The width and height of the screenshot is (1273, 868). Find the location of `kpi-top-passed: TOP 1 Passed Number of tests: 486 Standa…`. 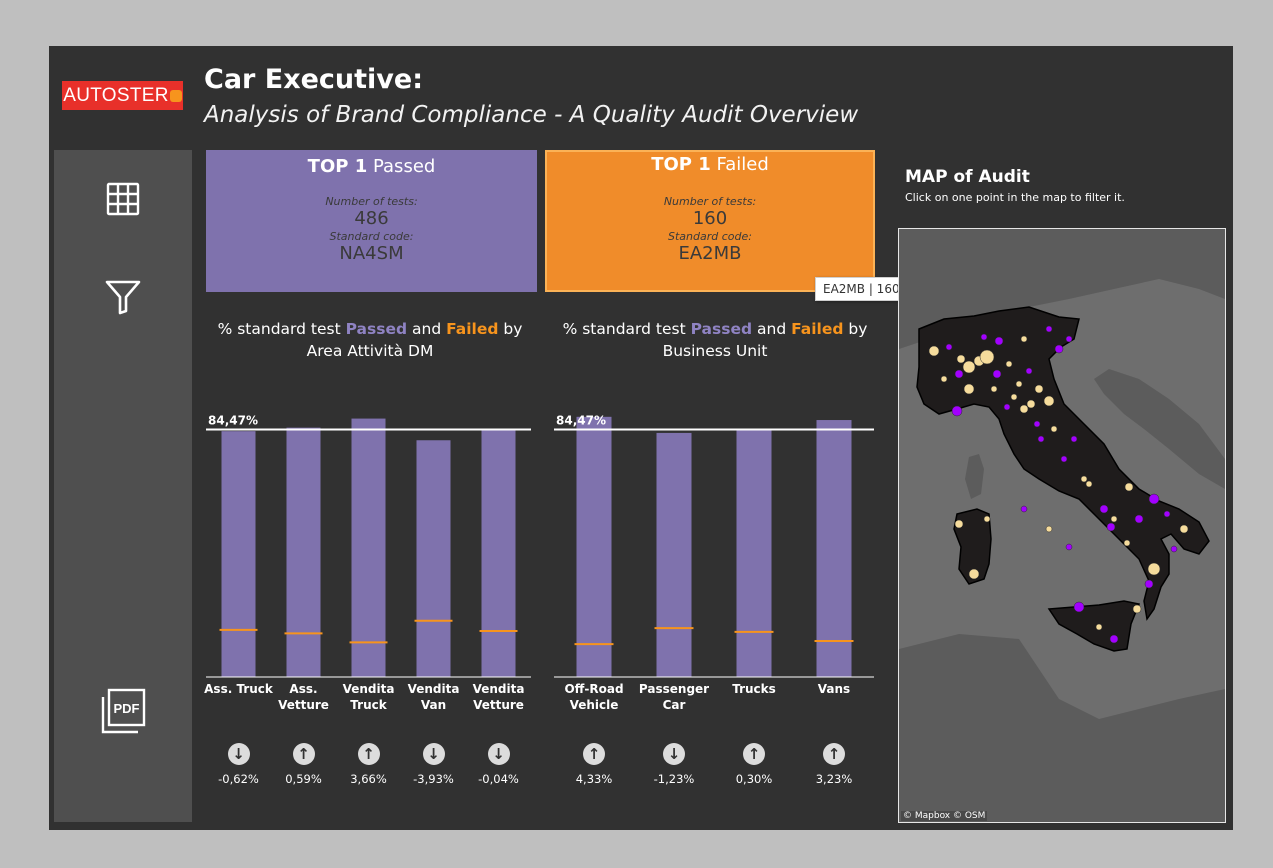

kpi-top-passed: TOP 1 Passed Number of tests: 486 Standa… is located at coordinates (371, 221).